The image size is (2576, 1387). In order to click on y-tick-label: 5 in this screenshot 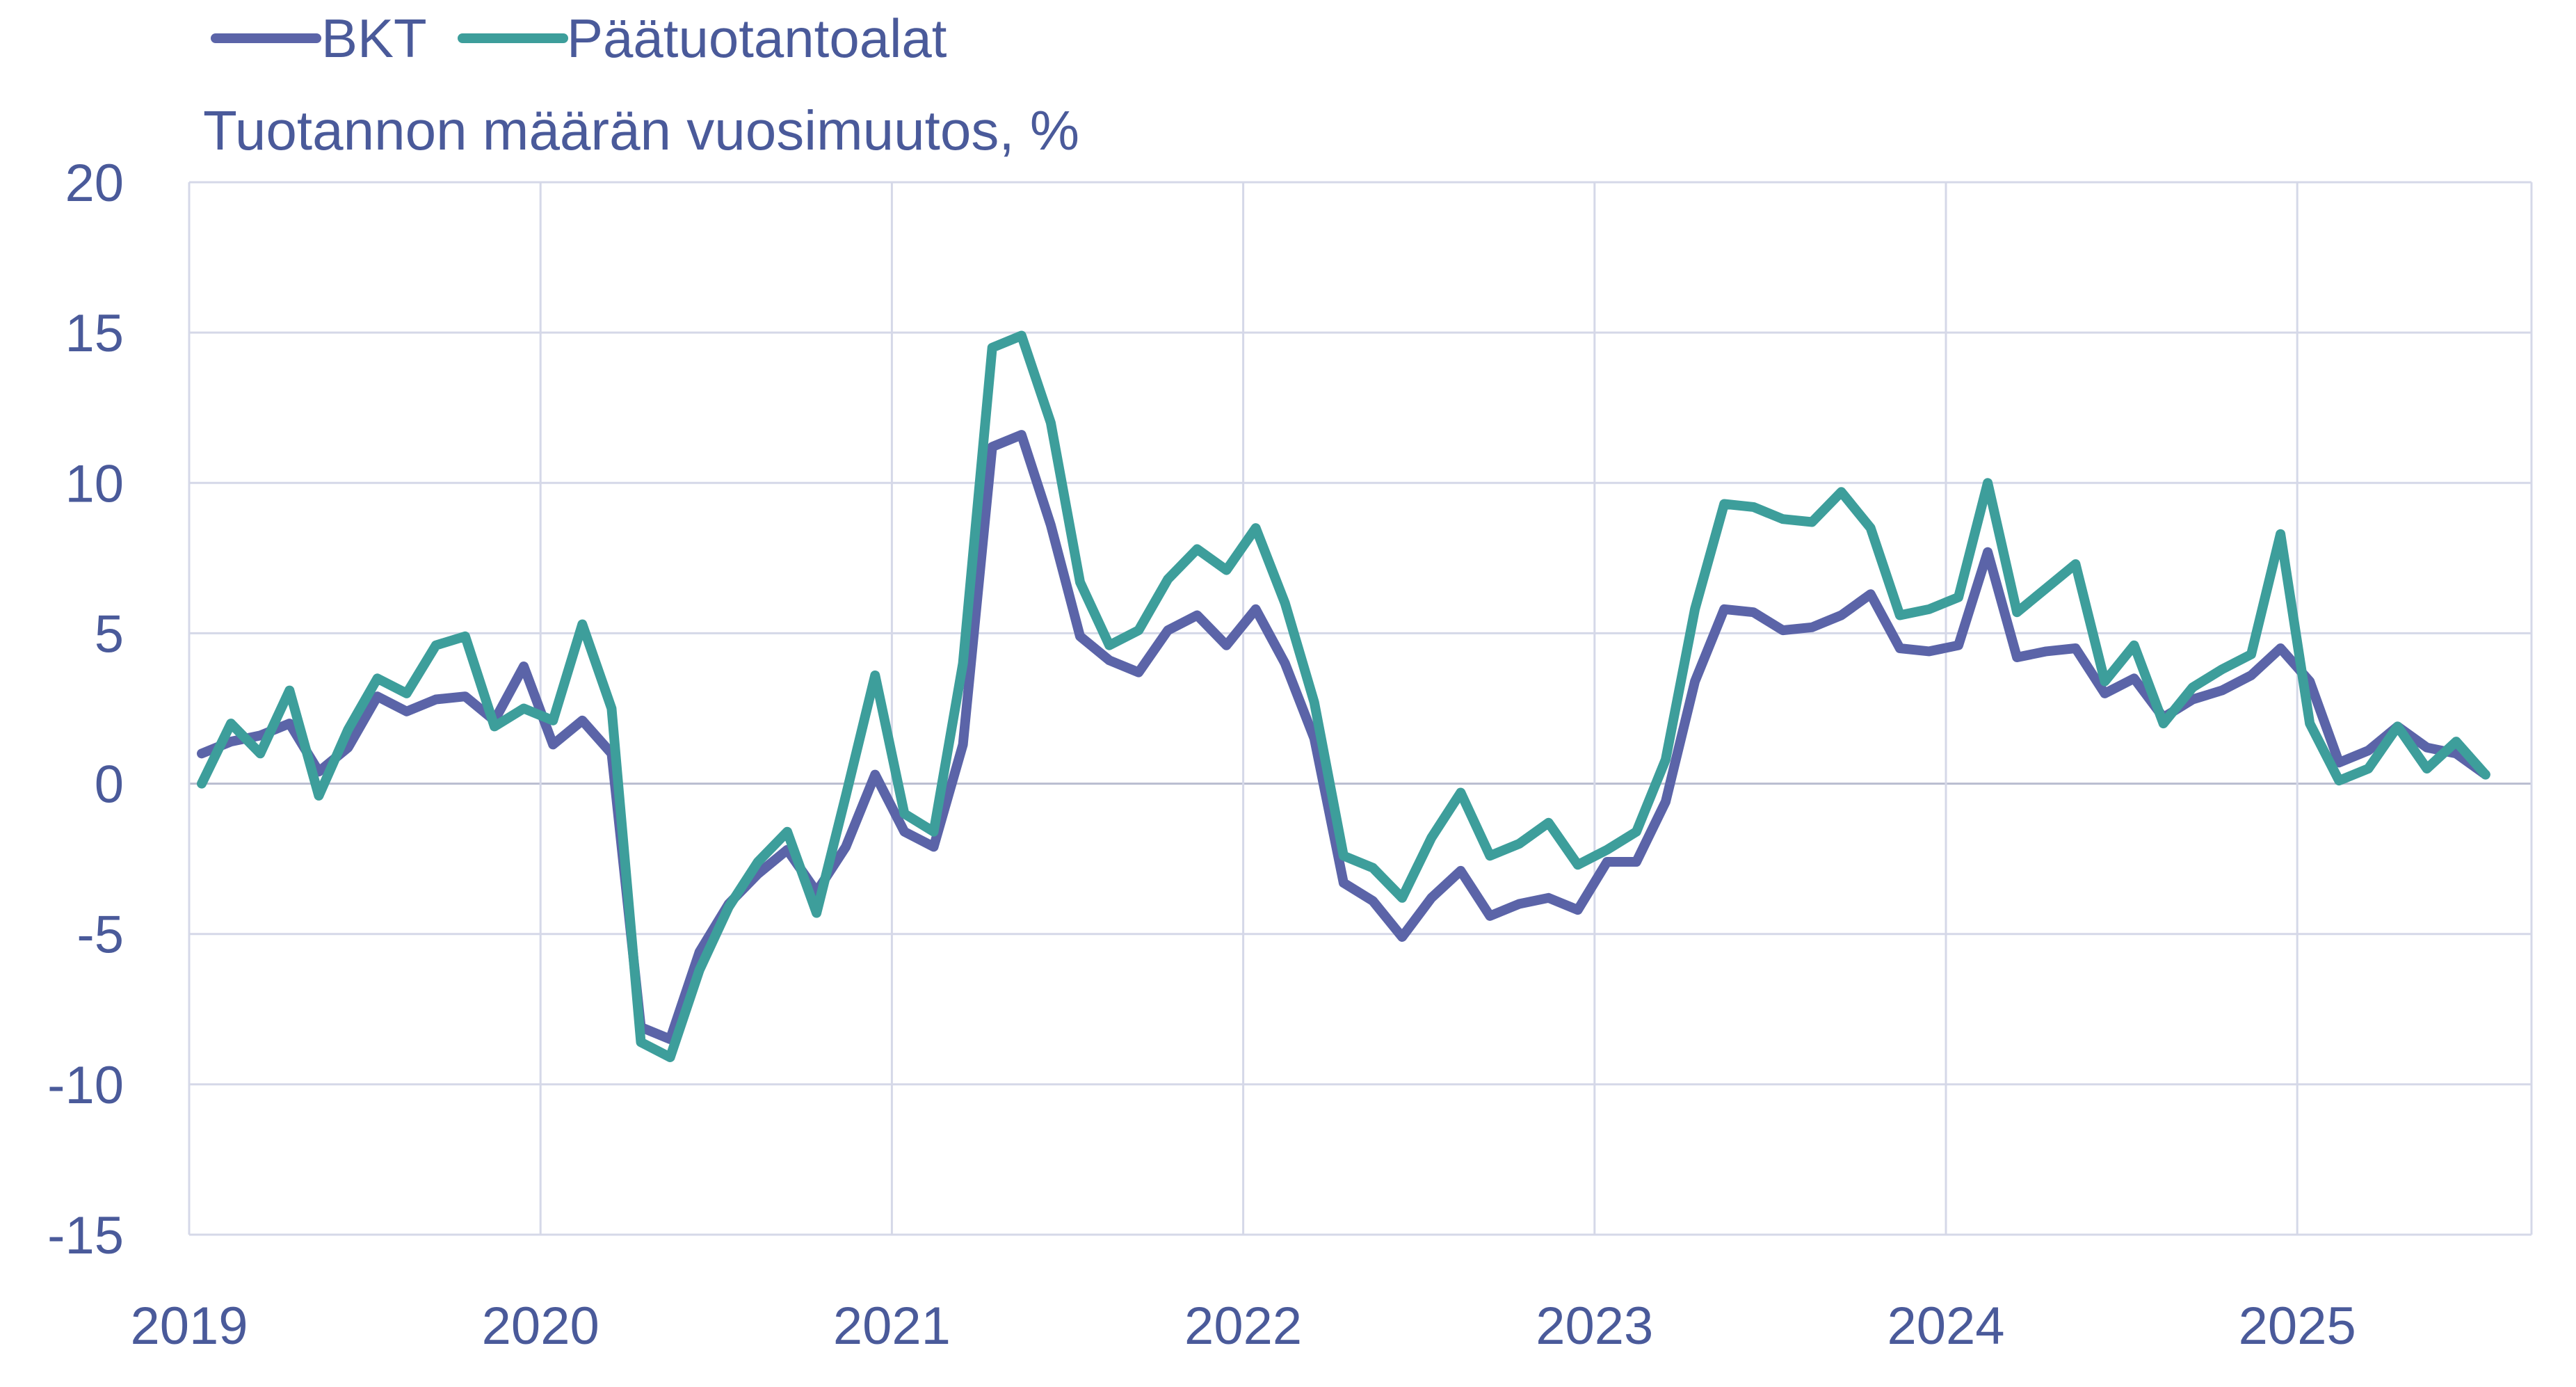, I will do `click(110, 634)`.